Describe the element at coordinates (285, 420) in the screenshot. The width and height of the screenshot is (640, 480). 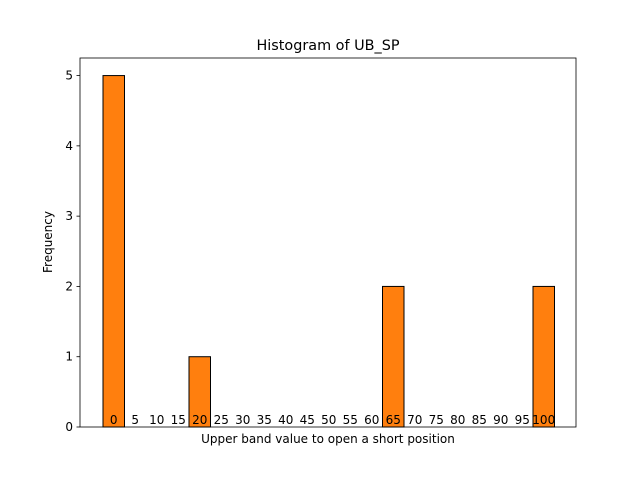
I see `x-tick-label: 40` at that location.